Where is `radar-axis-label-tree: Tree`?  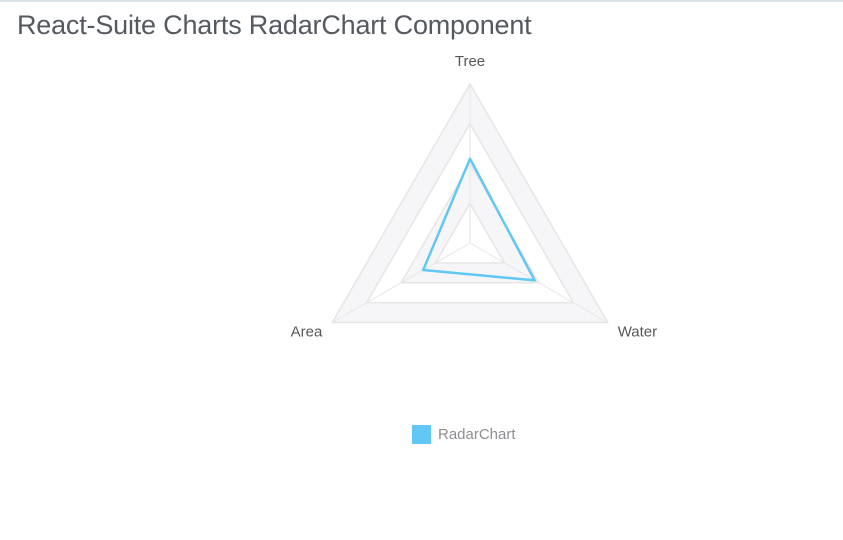 radar-axis-label-tree: Tree is located at coordinates (470, 61).